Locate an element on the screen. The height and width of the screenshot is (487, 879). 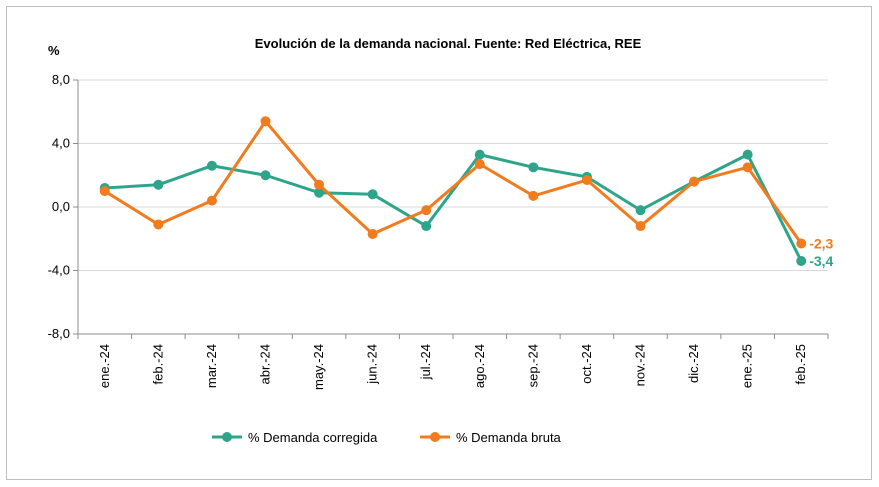
y-tick-label: -4,0 is located at coordinates (59, 270).